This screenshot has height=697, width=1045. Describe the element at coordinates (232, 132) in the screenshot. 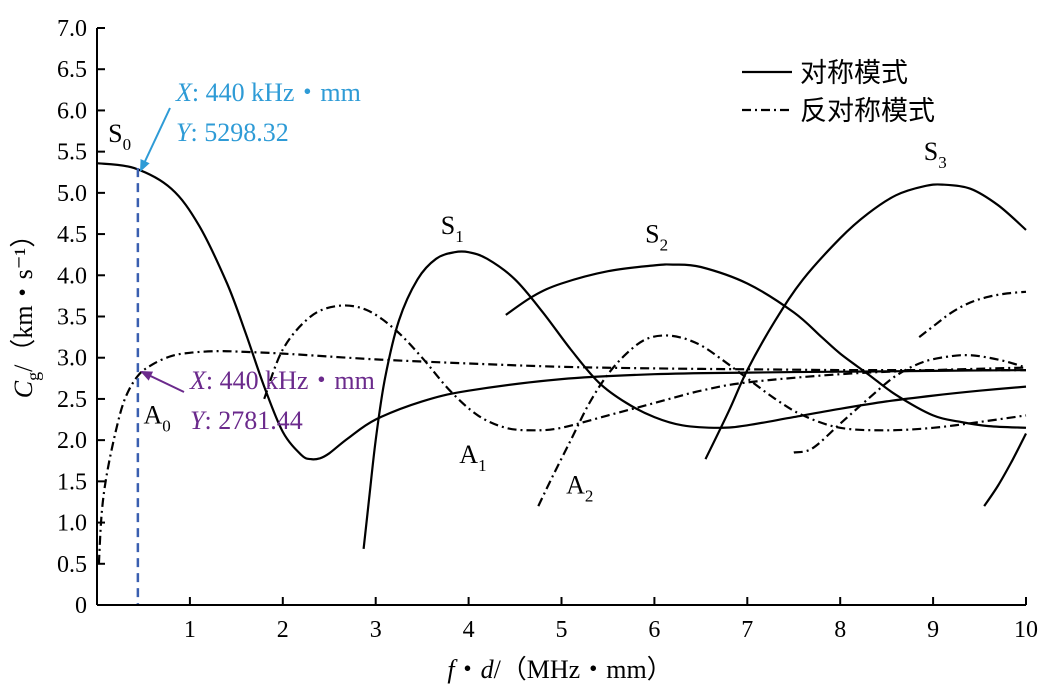

I see `annotation-y-text: Y: 5298.32` at that location.